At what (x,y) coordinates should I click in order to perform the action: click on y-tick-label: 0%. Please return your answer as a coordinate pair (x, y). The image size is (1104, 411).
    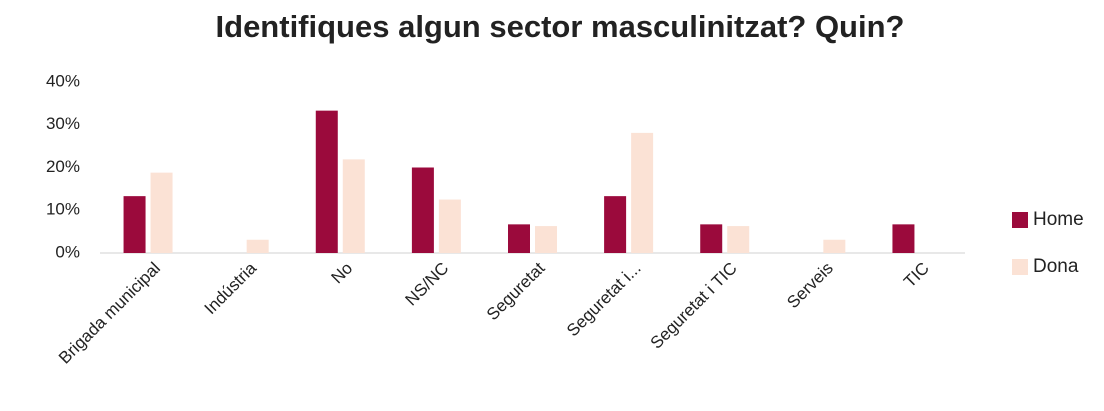
    Looking at the image, I should click on (67, 251).